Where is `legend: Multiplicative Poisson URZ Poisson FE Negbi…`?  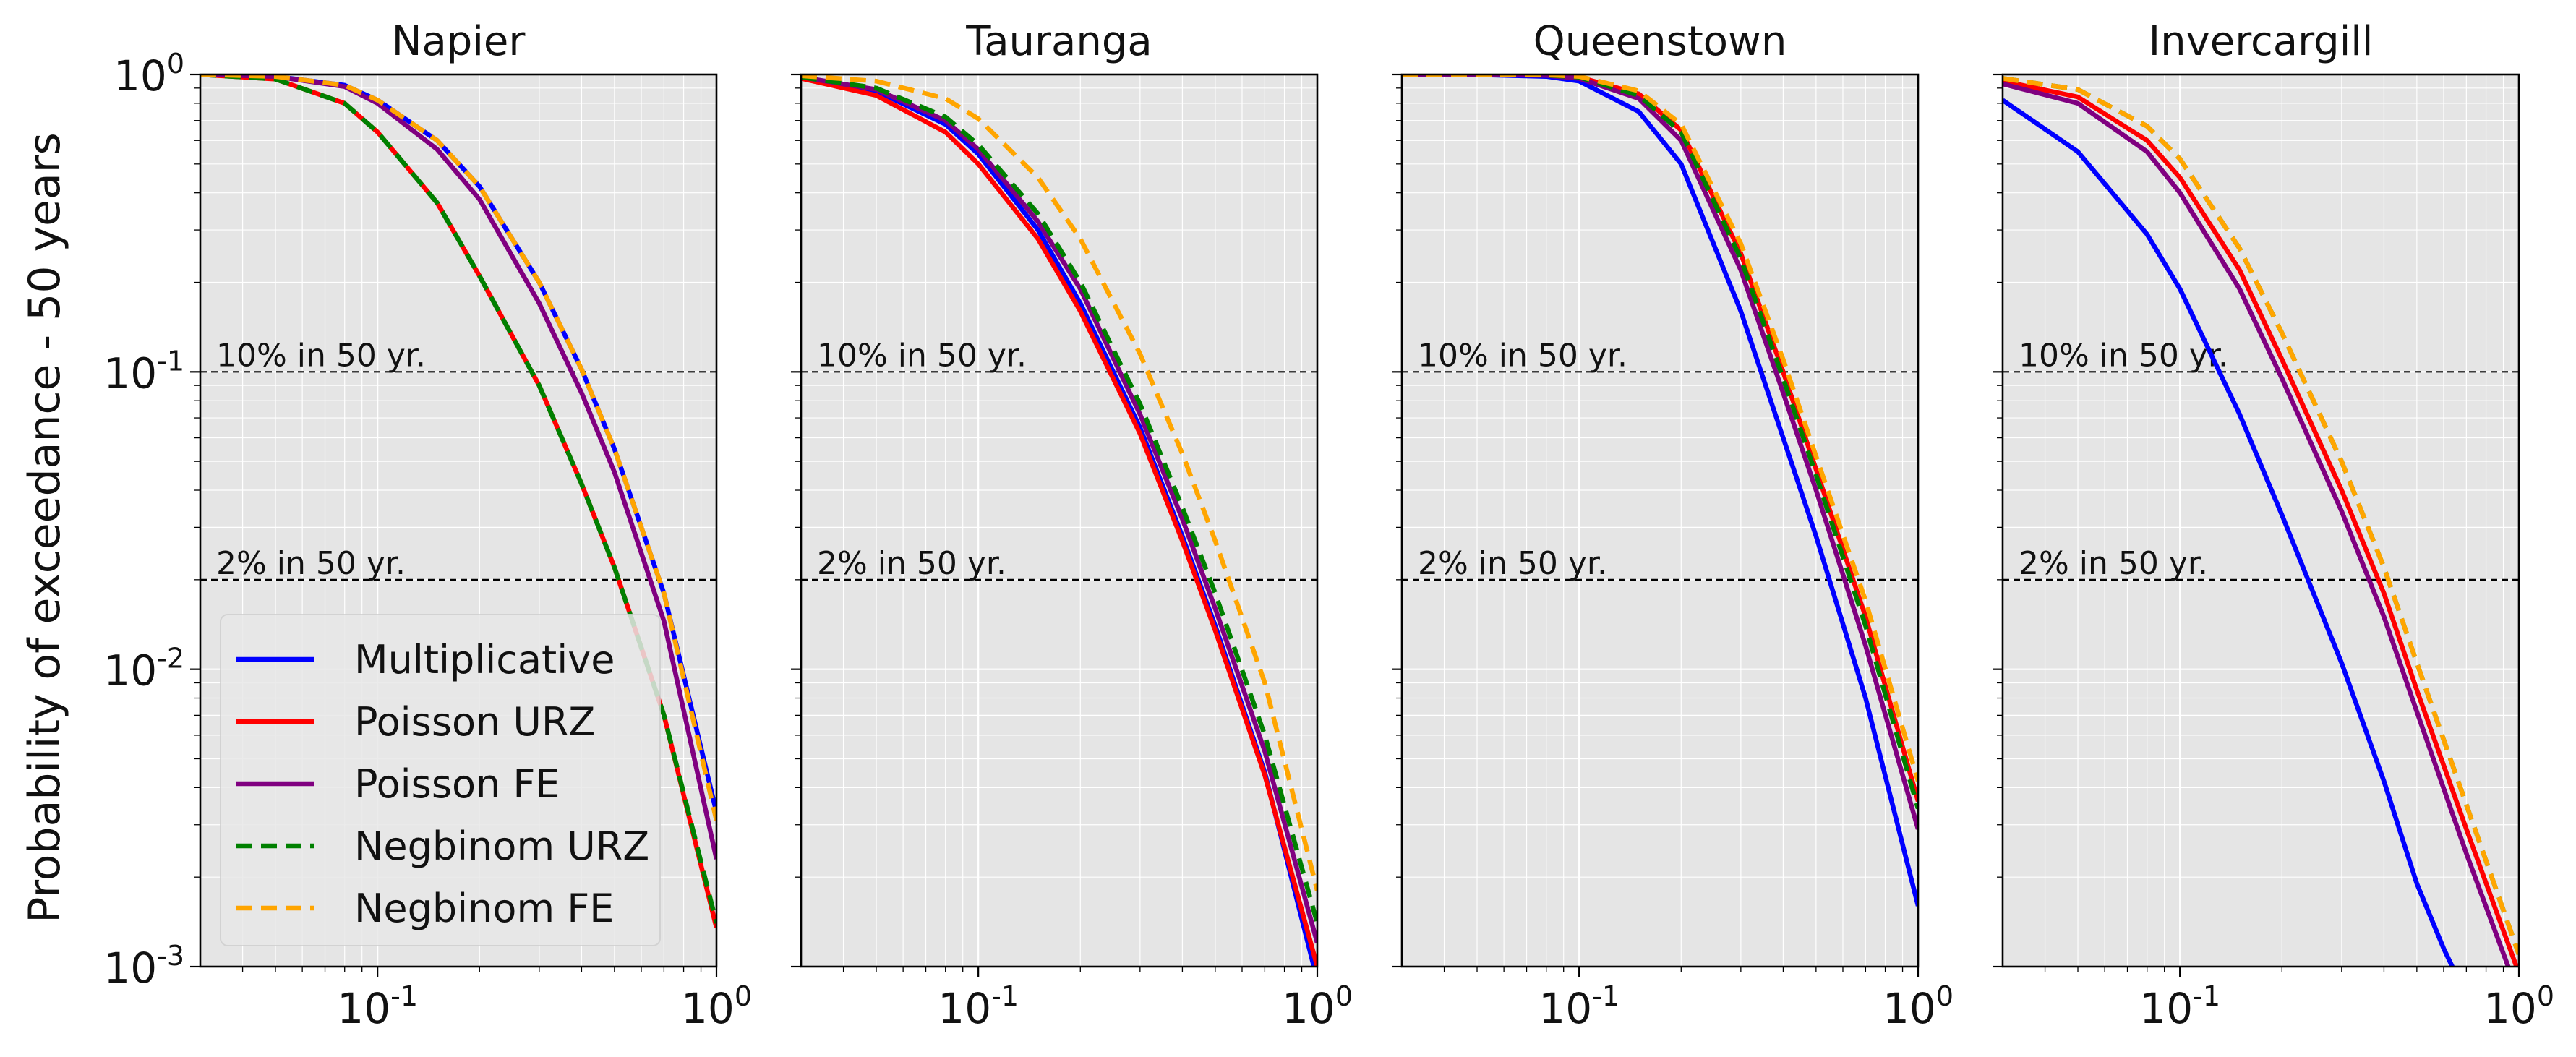
legend: Multiplicative Poisson URZ Poisson FE Negbi… is located at coordinates (440, 780).